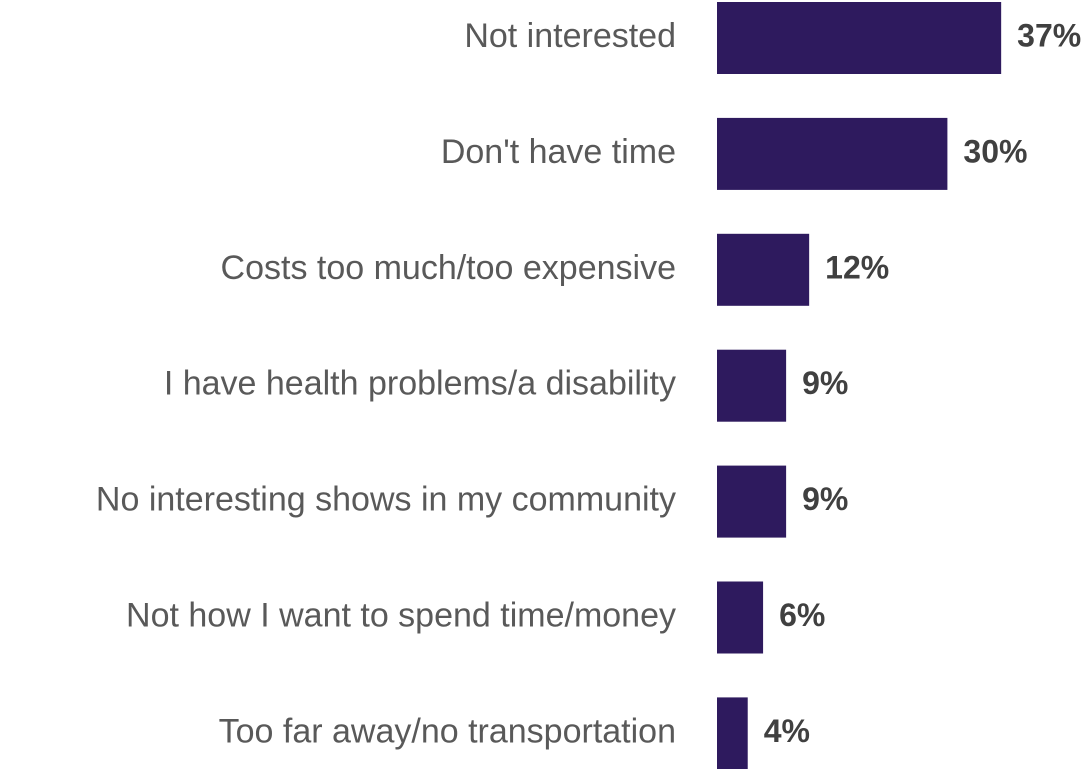 The height and width of the screenshot is (769, 1091). I want to click on value-label: 30%, so click(995, 151).